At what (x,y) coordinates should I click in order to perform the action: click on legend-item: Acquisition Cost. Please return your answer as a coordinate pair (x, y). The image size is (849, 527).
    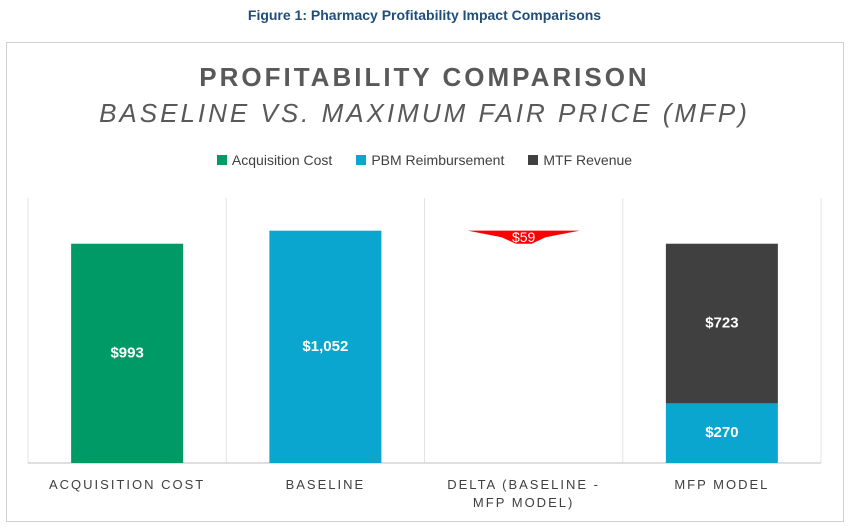
    Looking at the image, I should click on (274, 160).